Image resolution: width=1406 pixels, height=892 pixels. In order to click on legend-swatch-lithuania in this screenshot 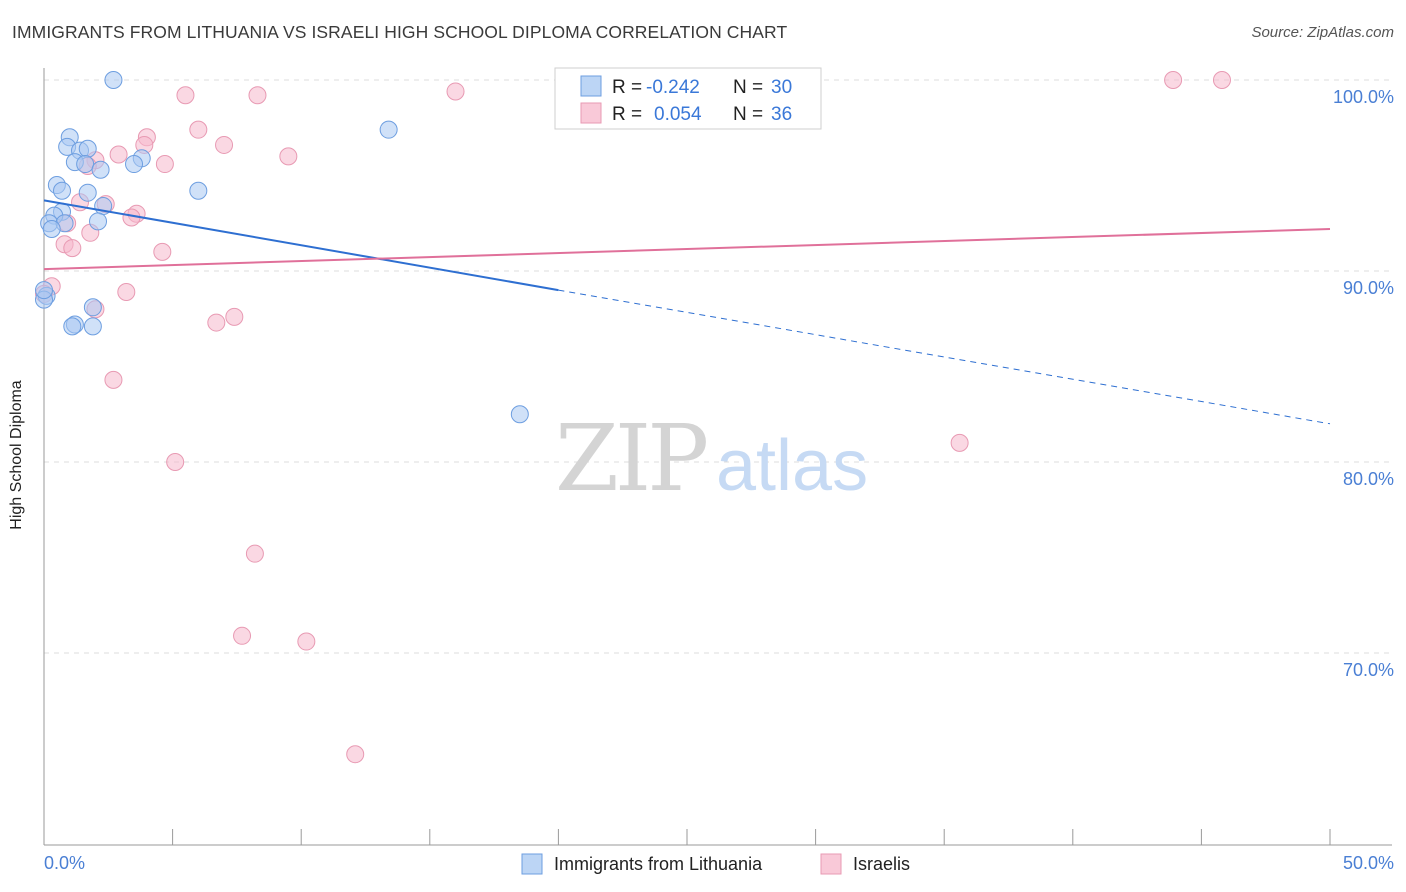, I will do `click(532, 864)`.